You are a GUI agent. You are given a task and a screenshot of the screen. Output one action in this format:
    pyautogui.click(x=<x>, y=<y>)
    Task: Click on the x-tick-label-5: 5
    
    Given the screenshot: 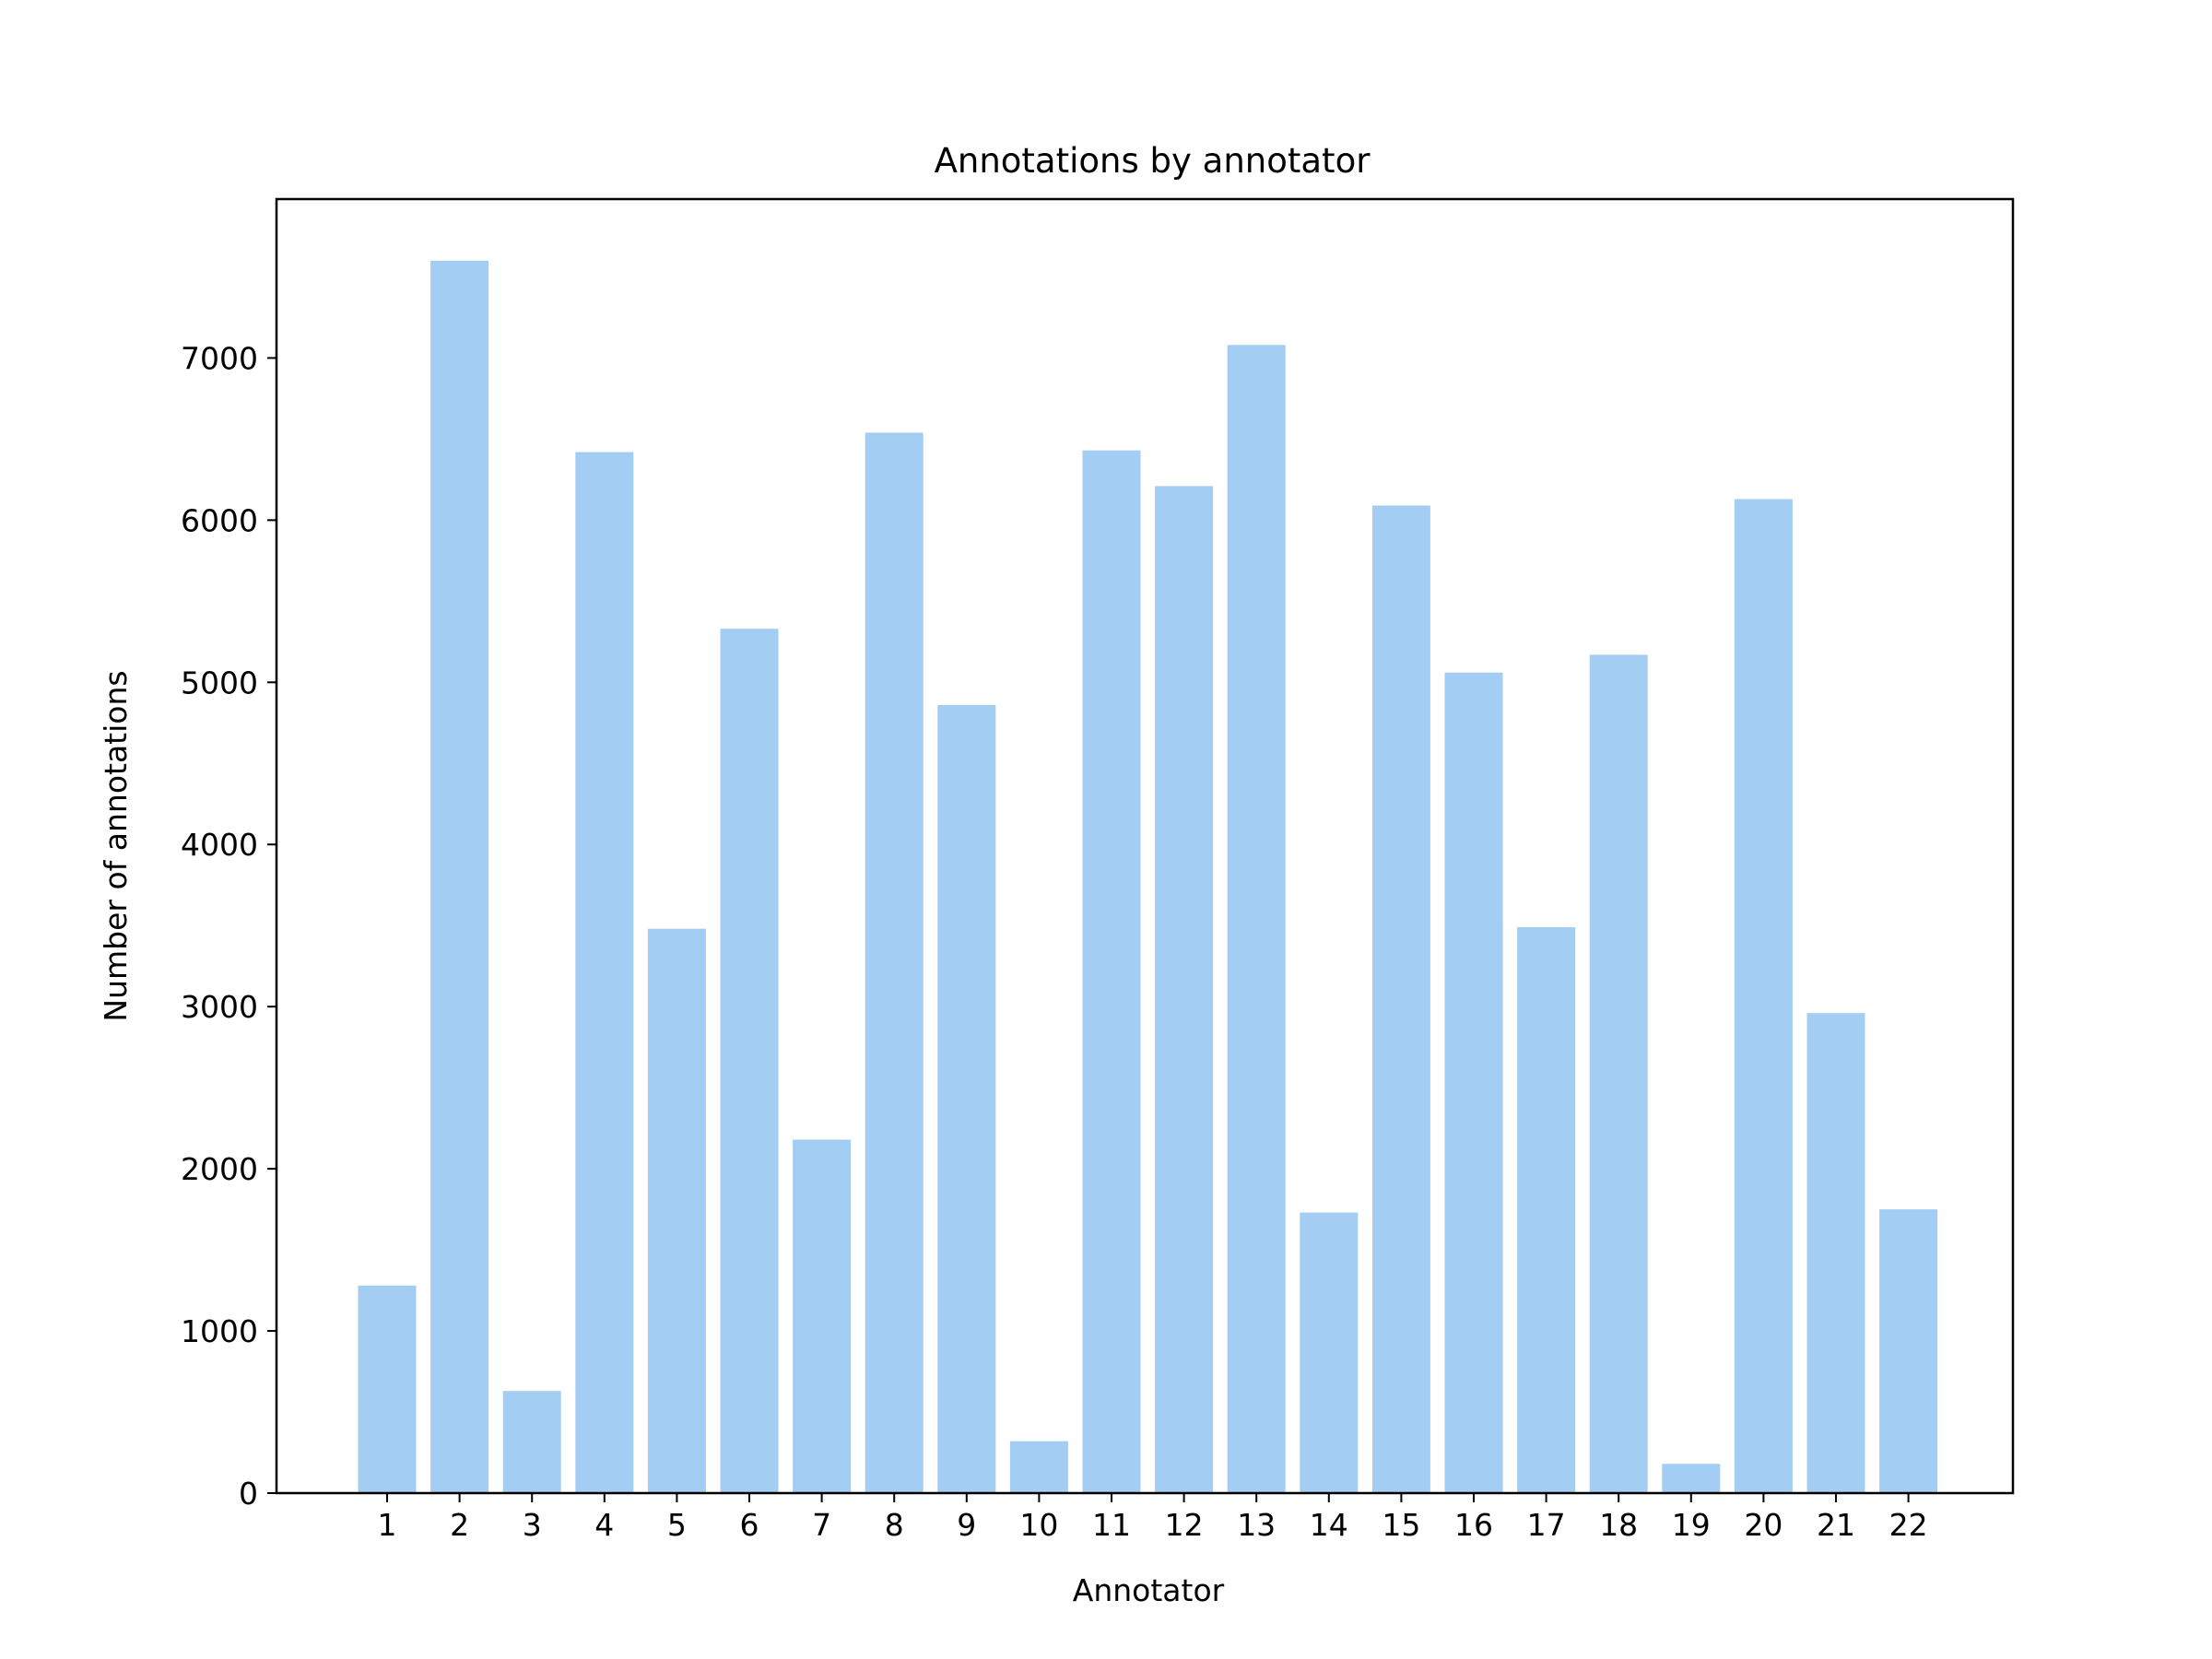 What is the action you would take?
    pyautogui.click(x=677, y=1525)
    